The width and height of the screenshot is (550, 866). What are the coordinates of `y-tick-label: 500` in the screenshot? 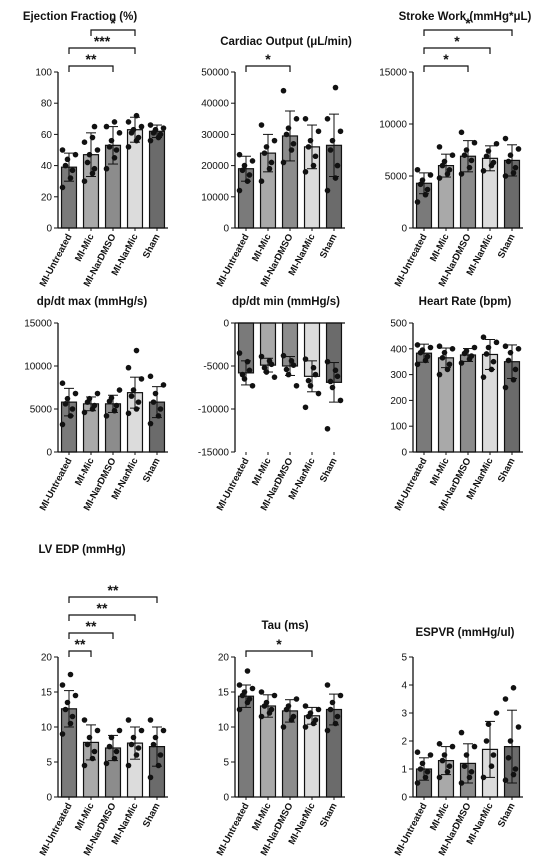 It's located at (398, 324).